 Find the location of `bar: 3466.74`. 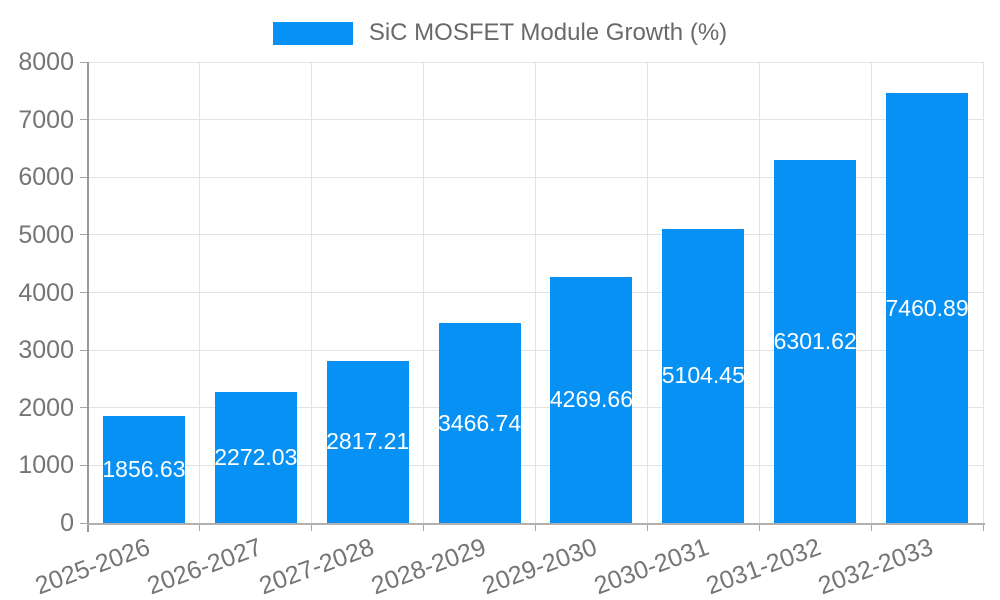

bar: 3466.74 is located at coordinates (480, 423).